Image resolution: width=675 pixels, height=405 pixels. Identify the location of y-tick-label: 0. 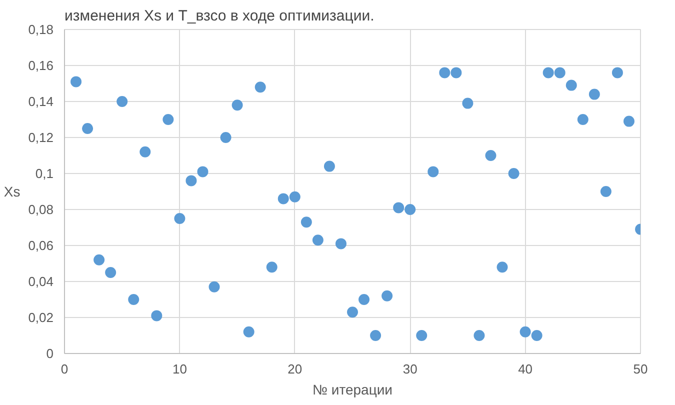
(50, 353).